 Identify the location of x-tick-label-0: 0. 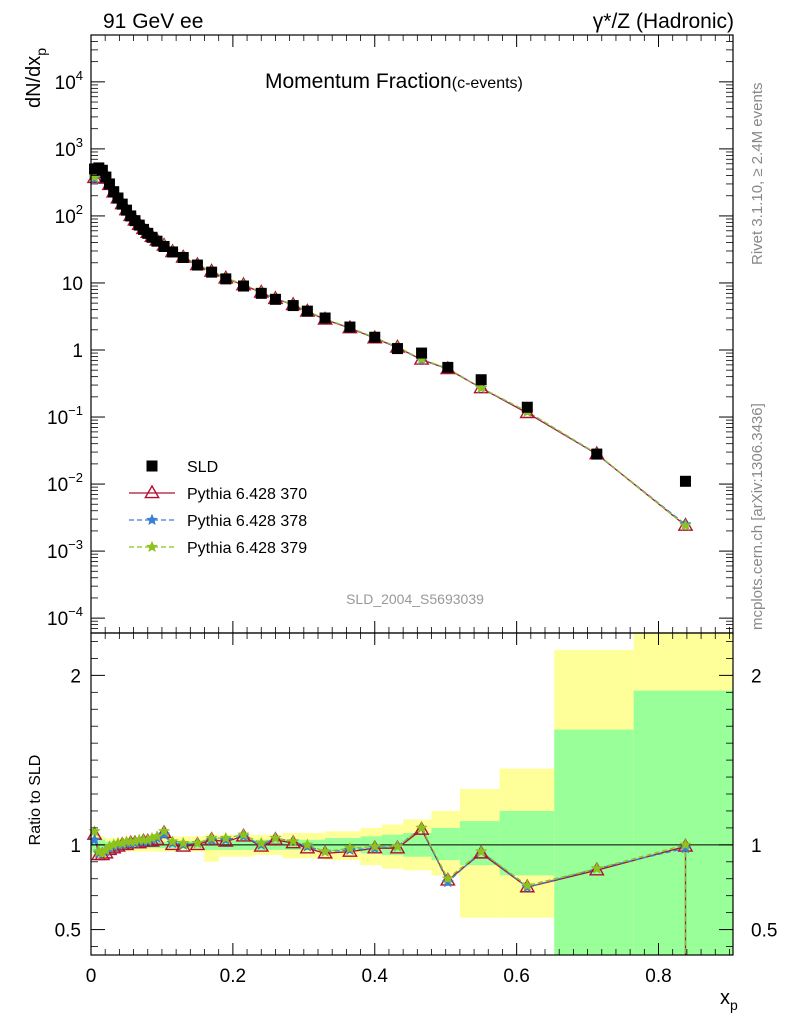
(91, 976).